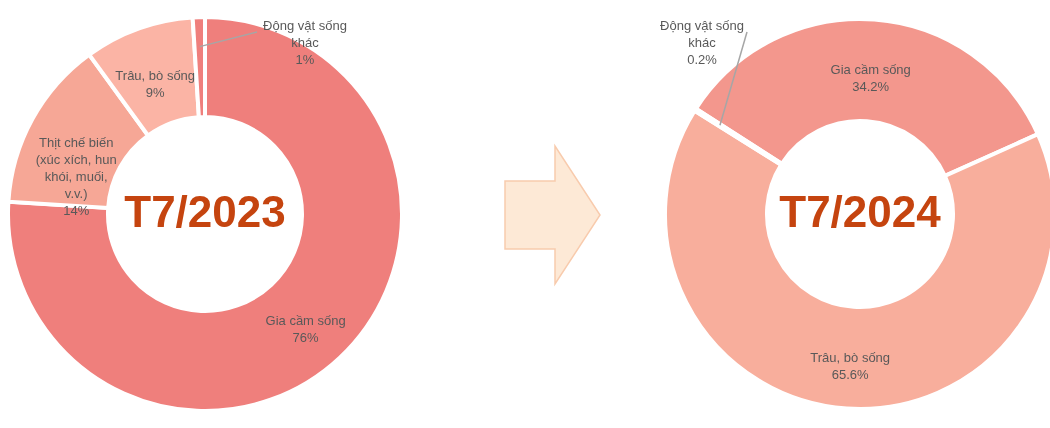 This screenshot has width=1050, height=428. What do you see at coordinates (850, 374) in the screenshot?
I see `data-label: 65.6%` at bounding box center [850, 374].